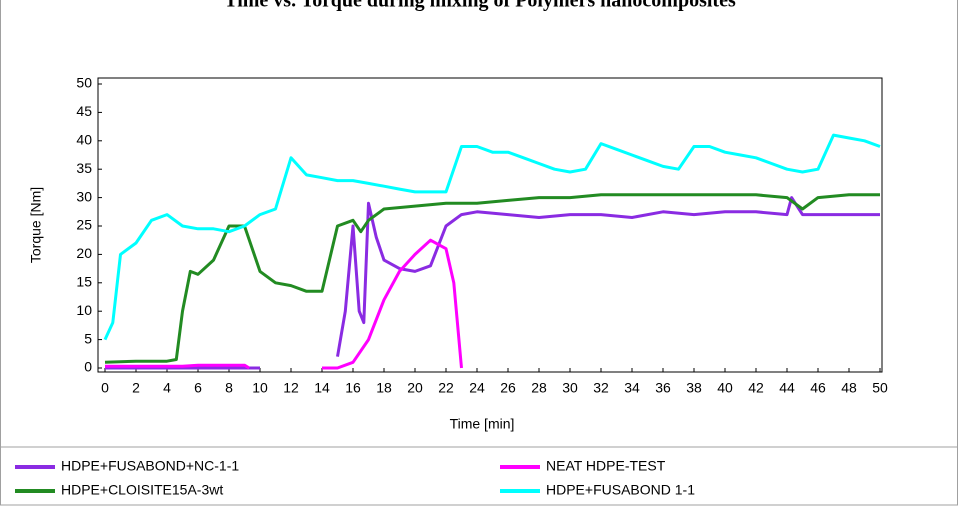 The height and width of the screenshot is (506, 958). I want to click on x-tick-label: 38, so click(694, 388).